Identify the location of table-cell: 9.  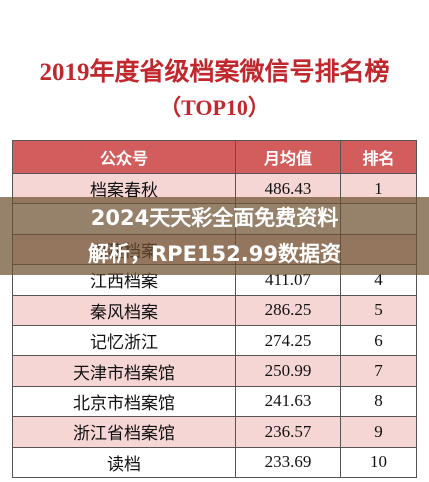
(378, 432).